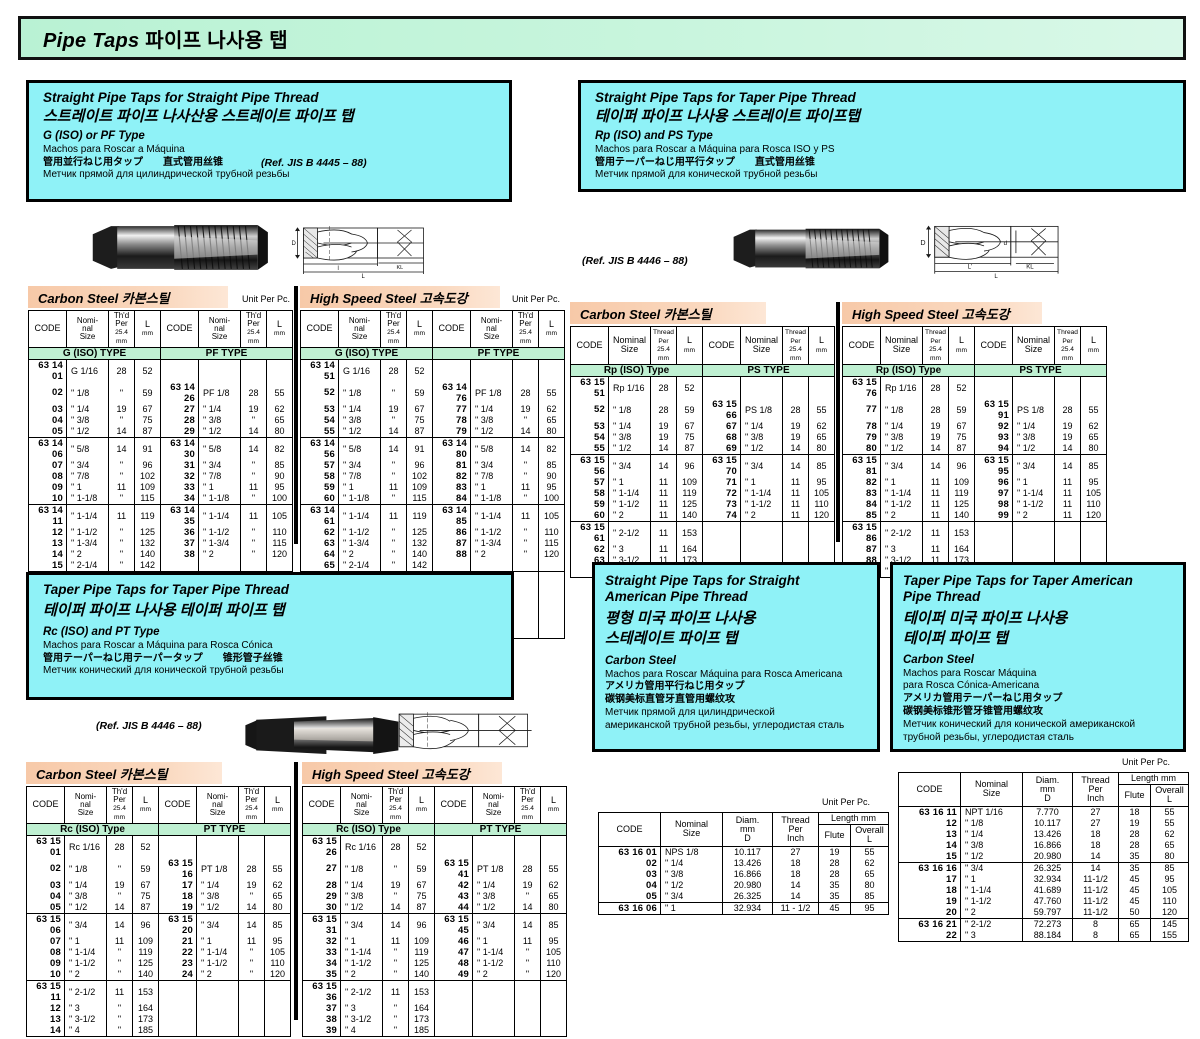 This screenshot has width=1200, height=1039. Describe the element at coordinates (1095, 811) in the screenshot. I see `cell-threads-per-inch: 27` at that location.